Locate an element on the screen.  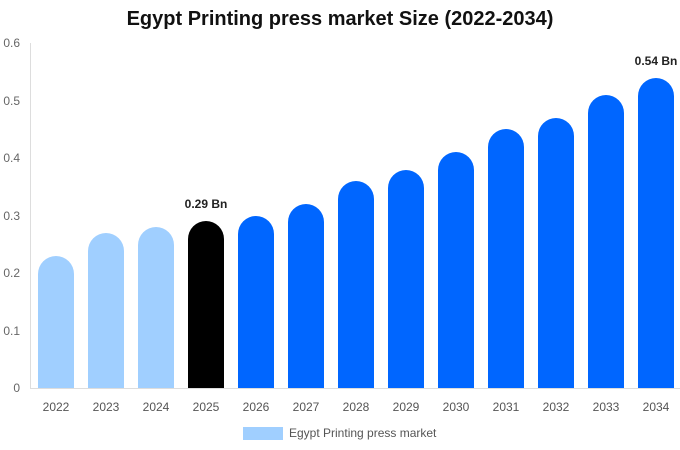
x-tick-label: 2034 is located at coordinates (656, 407).